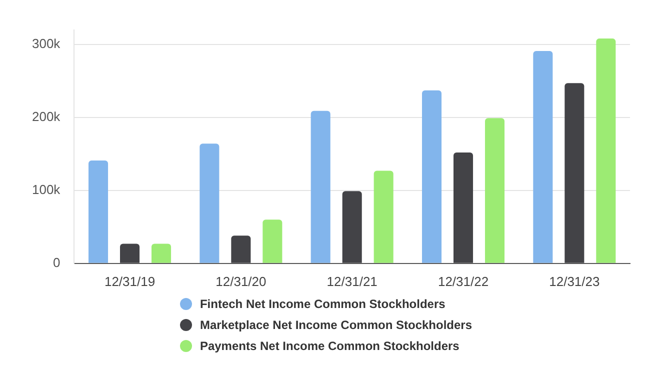 The height and width of the screenshot is (371, 652). What do you see at coordinates (46, 116) in the screenshot?
I see `y-tick-label: 200k` at bounding box center [46, 116].